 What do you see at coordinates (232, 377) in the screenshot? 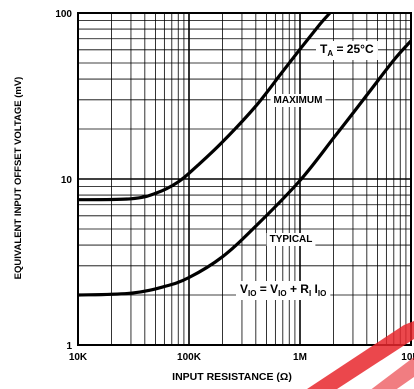
I see `x-axis-label: INPUT RESISTANCE (Ω)` at bounding box center [232, 377].